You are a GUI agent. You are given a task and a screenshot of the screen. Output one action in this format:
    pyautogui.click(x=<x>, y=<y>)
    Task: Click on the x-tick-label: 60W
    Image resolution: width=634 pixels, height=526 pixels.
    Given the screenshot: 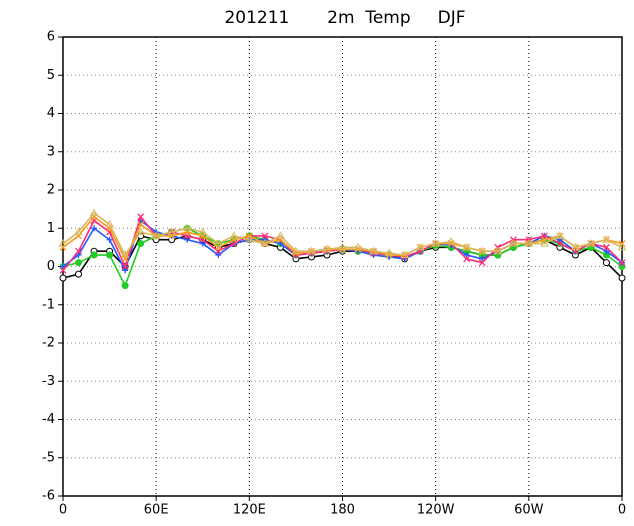 What is the action you would take?
    pyautogui.click(x=529, y=510)
    